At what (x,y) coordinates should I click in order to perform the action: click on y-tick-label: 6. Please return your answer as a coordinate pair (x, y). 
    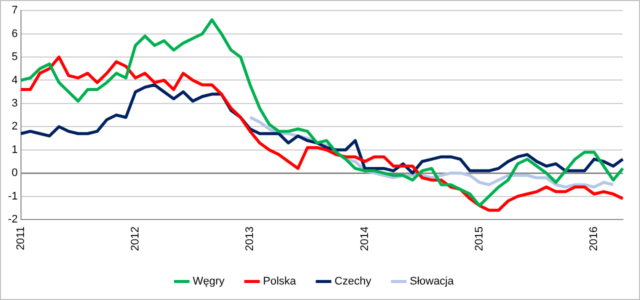
    Looking at the image, I should click on (15, 34).